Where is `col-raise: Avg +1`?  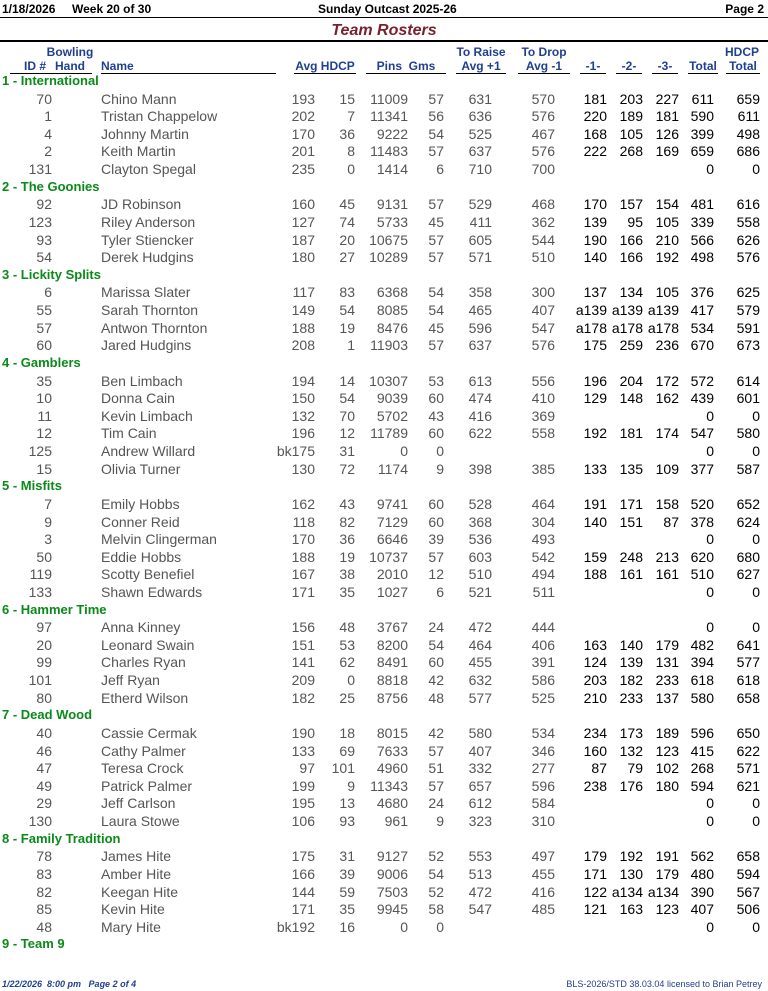
col-raise: Avg +1 is located at coordinates (481, 66).